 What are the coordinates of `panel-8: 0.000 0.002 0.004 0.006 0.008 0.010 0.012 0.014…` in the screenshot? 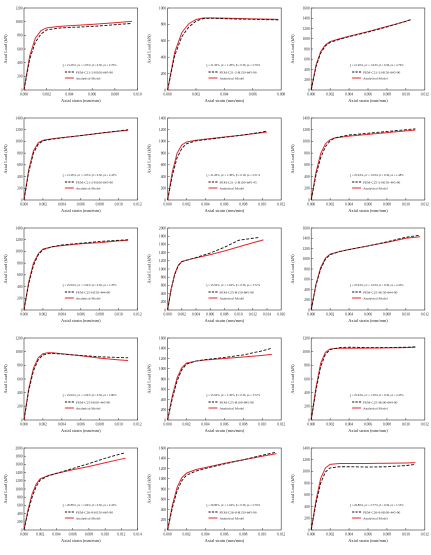 It's located at (216, 274).